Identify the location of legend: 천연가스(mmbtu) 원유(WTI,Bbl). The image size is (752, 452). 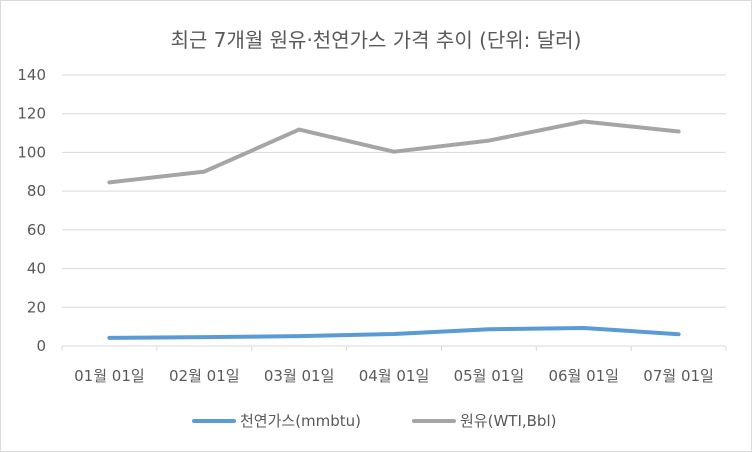
(374, 421).